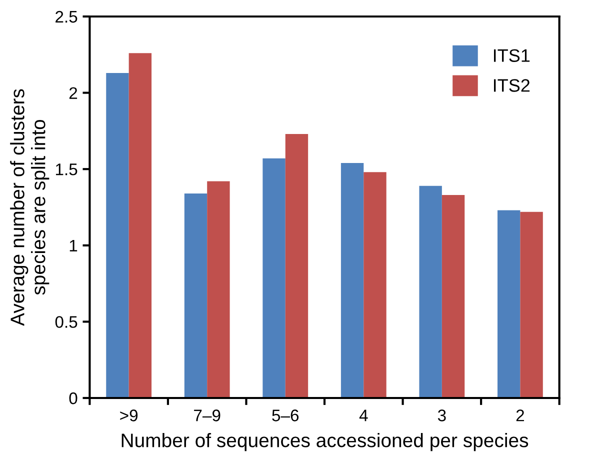 The height and width of the screenshot is (471, 606). Describe the element at coordinates (520, 416) in the screenshot. I see `x-tick-label: 2` at that location.